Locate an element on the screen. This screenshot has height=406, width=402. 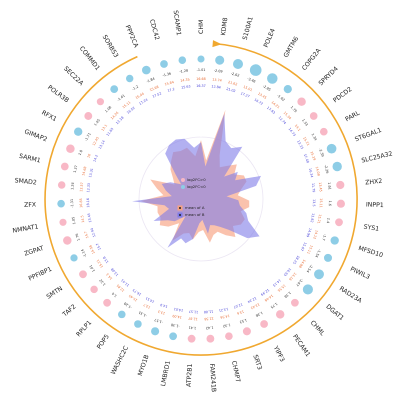
mean-a-value: 16.68 is located at coordinates (200, 79).